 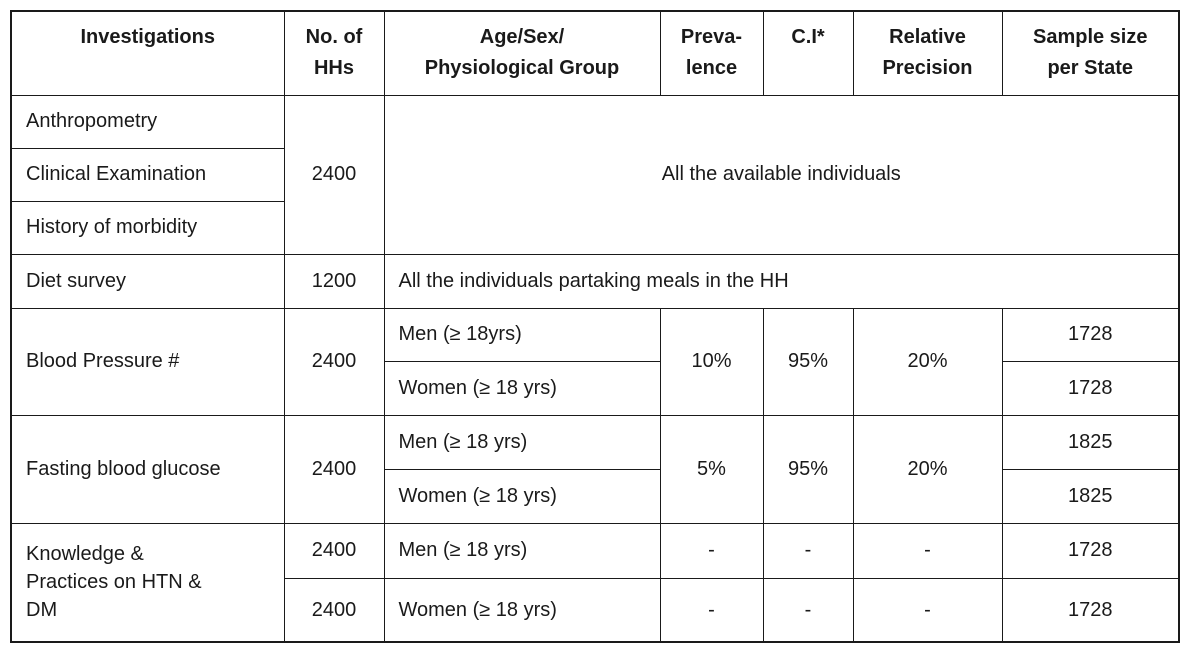 What do you see at coordinates (334, 610) in the screenshot?
I see `cell-knowledge-women-hhs: 2400` at bounding box center [334, 610].